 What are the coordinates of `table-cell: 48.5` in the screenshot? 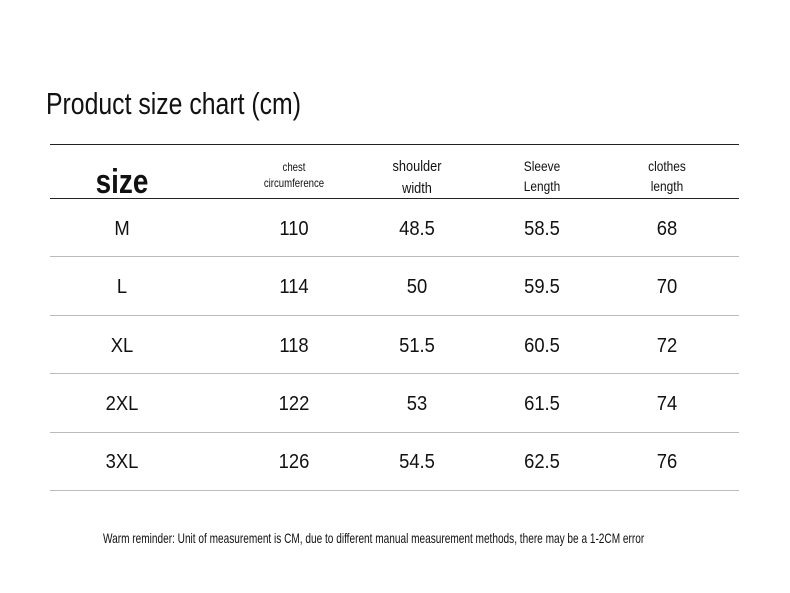 It's located at (417, 229).